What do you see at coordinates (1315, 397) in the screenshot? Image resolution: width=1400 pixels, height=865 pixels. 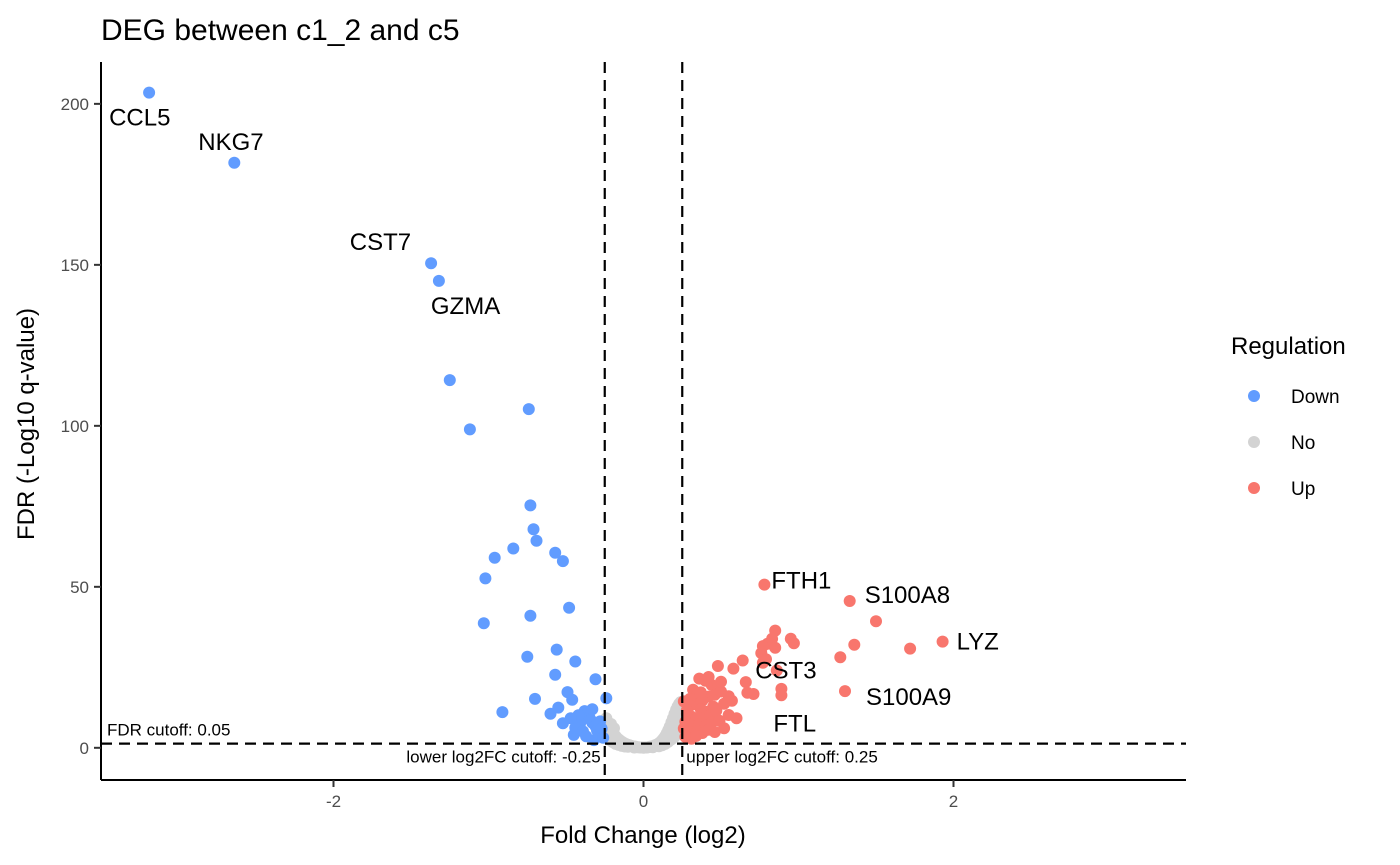 I see `legend-label-down: Down` at bounding box center [1315, 397].